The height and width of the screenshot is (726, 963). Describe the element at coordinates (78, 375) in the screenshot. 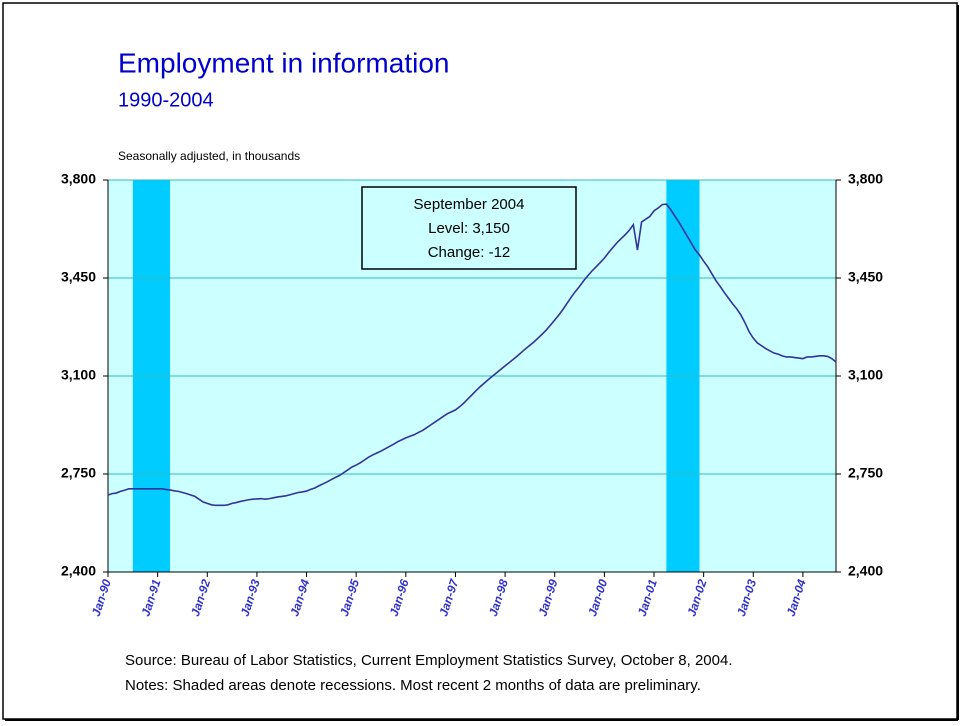

I see `y-tick-label: 3,100` at that location.